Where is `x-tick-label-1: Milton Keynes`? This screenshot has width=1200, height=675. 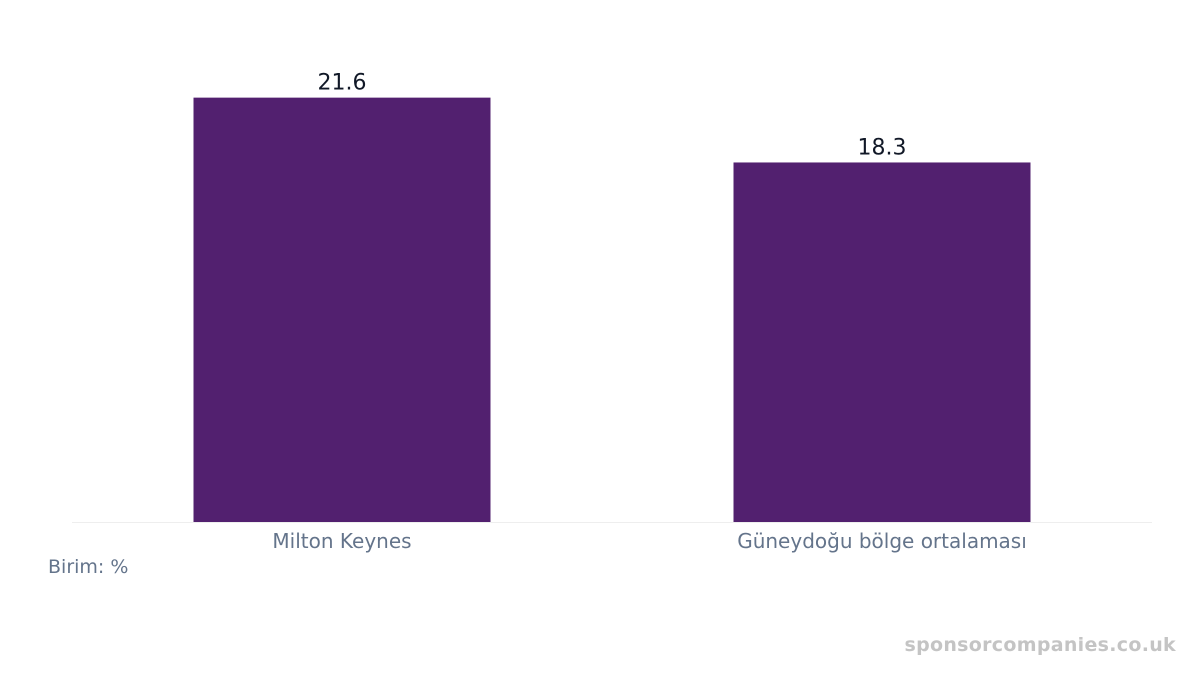 x-tick-label-1: Milton Keynes is located at coordinates (341, 541).